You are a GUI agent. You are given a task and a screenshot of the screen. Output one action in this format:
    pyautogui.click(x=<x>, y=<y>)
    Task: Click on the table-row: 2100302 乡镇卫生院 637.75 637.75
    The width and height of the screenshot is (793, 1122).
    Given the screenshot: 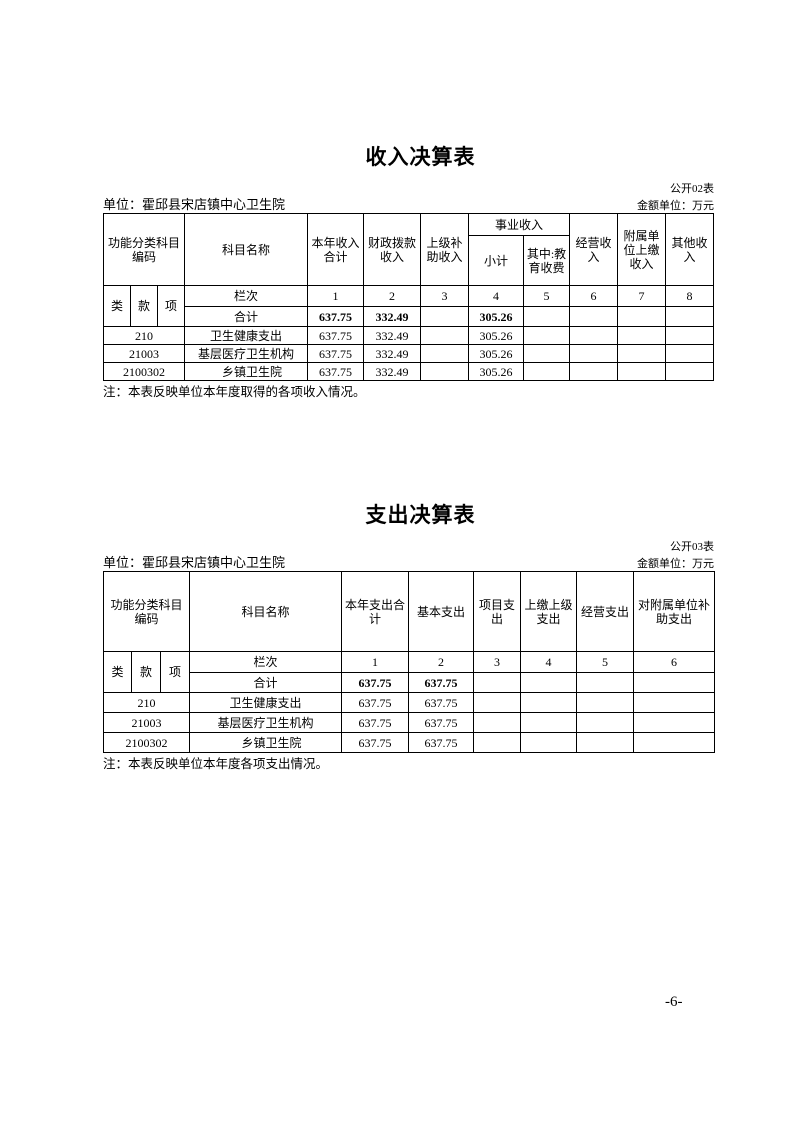 What is the action you would take?
    pyautogui.click(x=409, y=742)
    